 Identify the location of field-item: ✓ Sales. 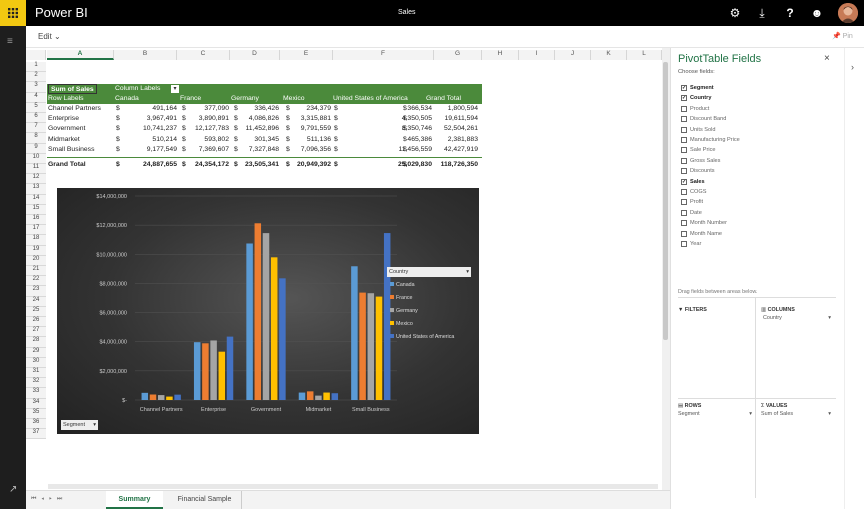
(693, 182).